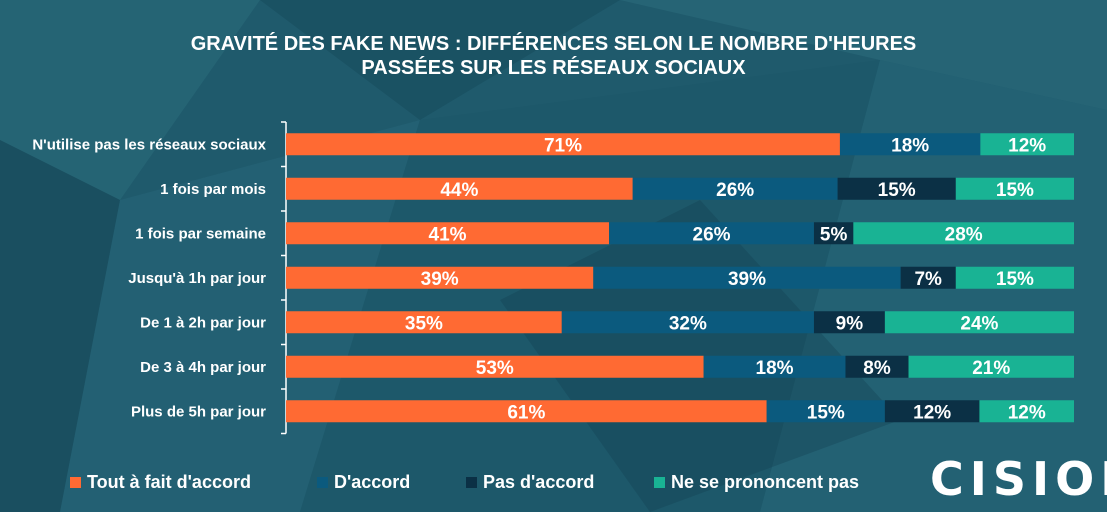 This screenshot has height=512, width=1107. What do you see at coordinates (200, 233) in the screenshot?
I see `category-label: 1 fois par semaine` at bounding box center [200, 233].